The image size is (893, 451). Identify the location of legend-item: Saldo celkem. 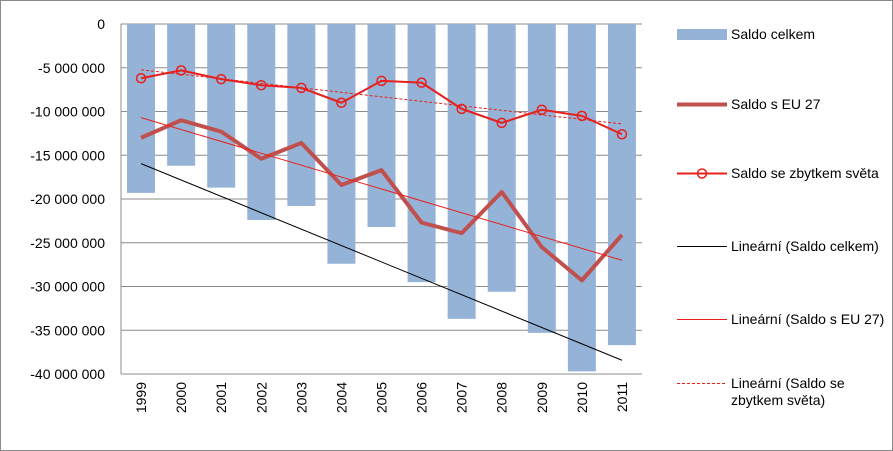
(781, 34).